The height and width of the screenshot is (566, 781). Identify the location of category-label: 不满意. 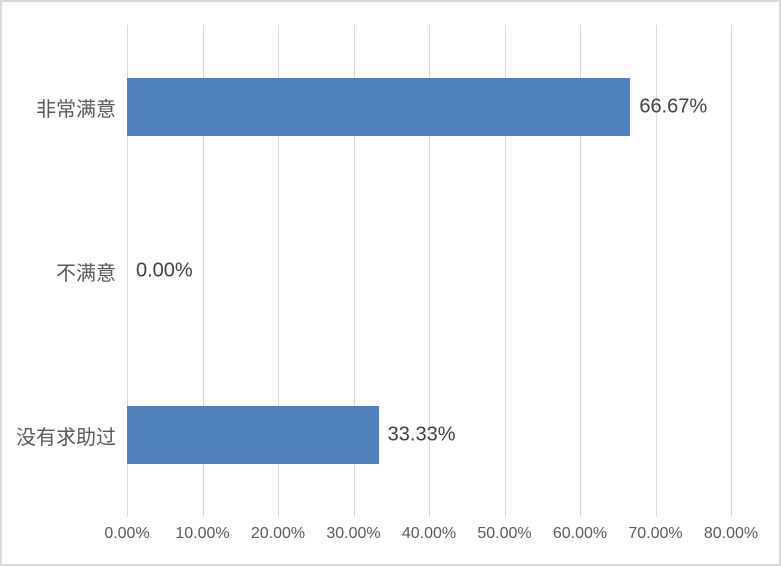
(86, 273).